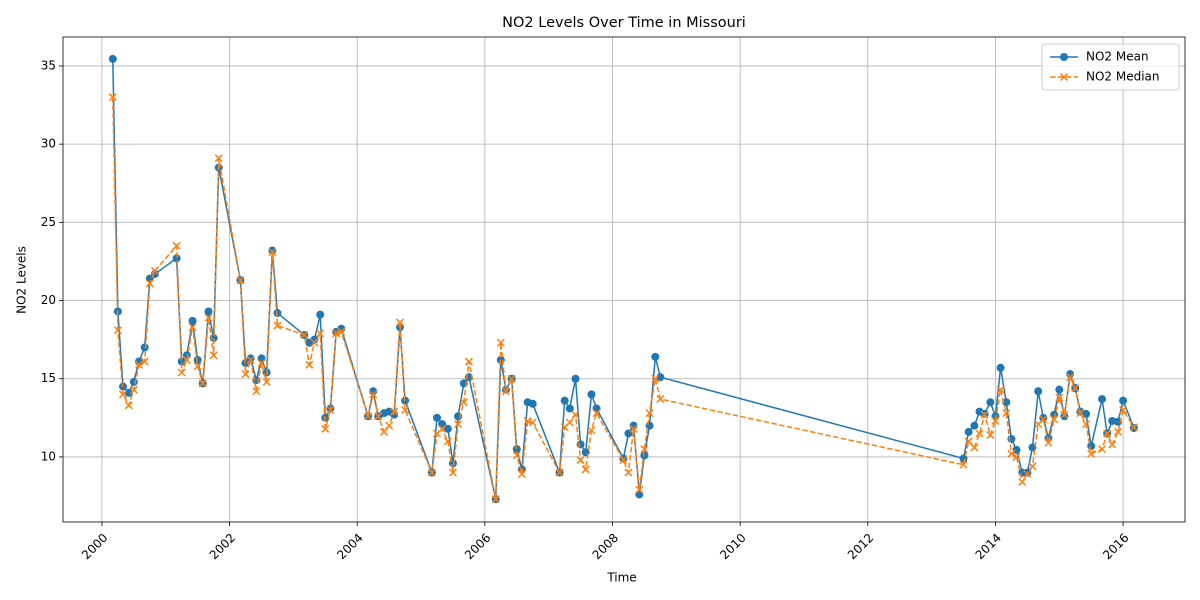 The image size is (1200, 600). Describe the element at coordinates (1115, 546) in the screenshot. I see `x-tick-label: 2016` at that location.